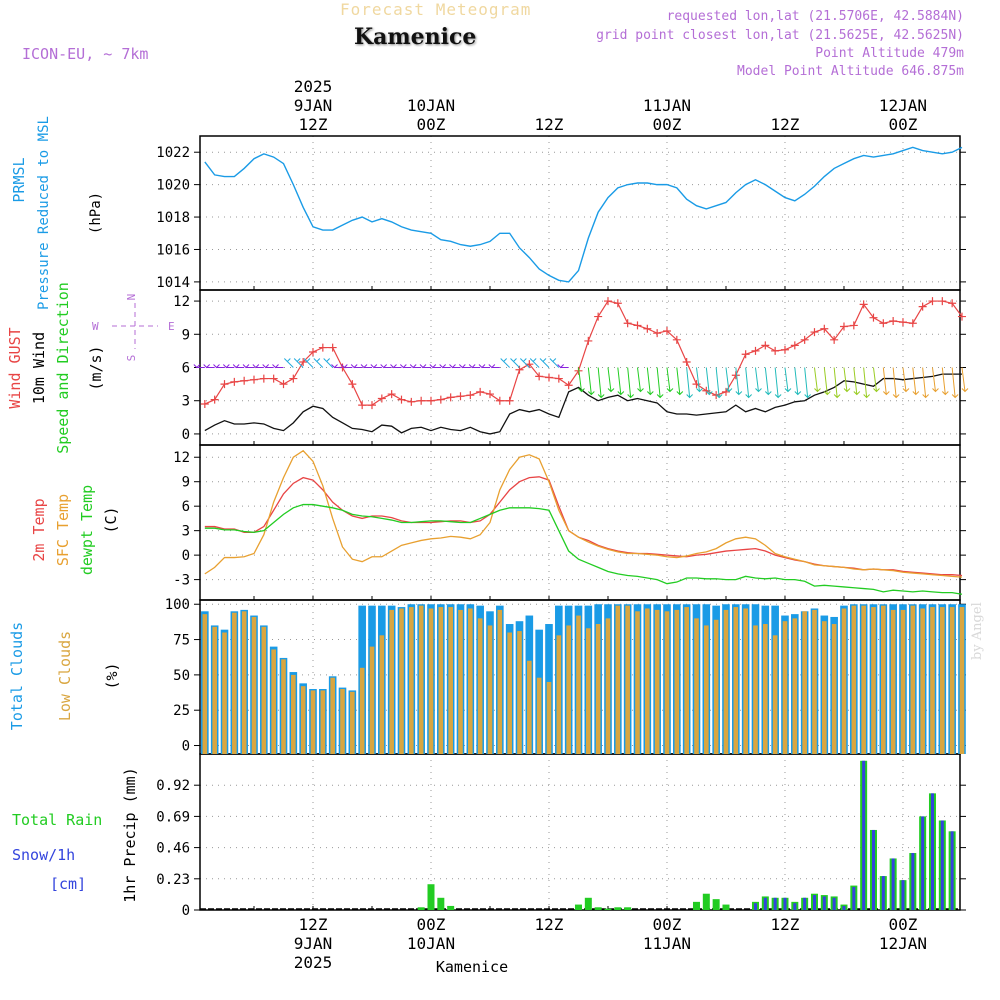 The image size is (1000, 1000). I want to click on top-time-label: 11JAN, so click(667, 105).